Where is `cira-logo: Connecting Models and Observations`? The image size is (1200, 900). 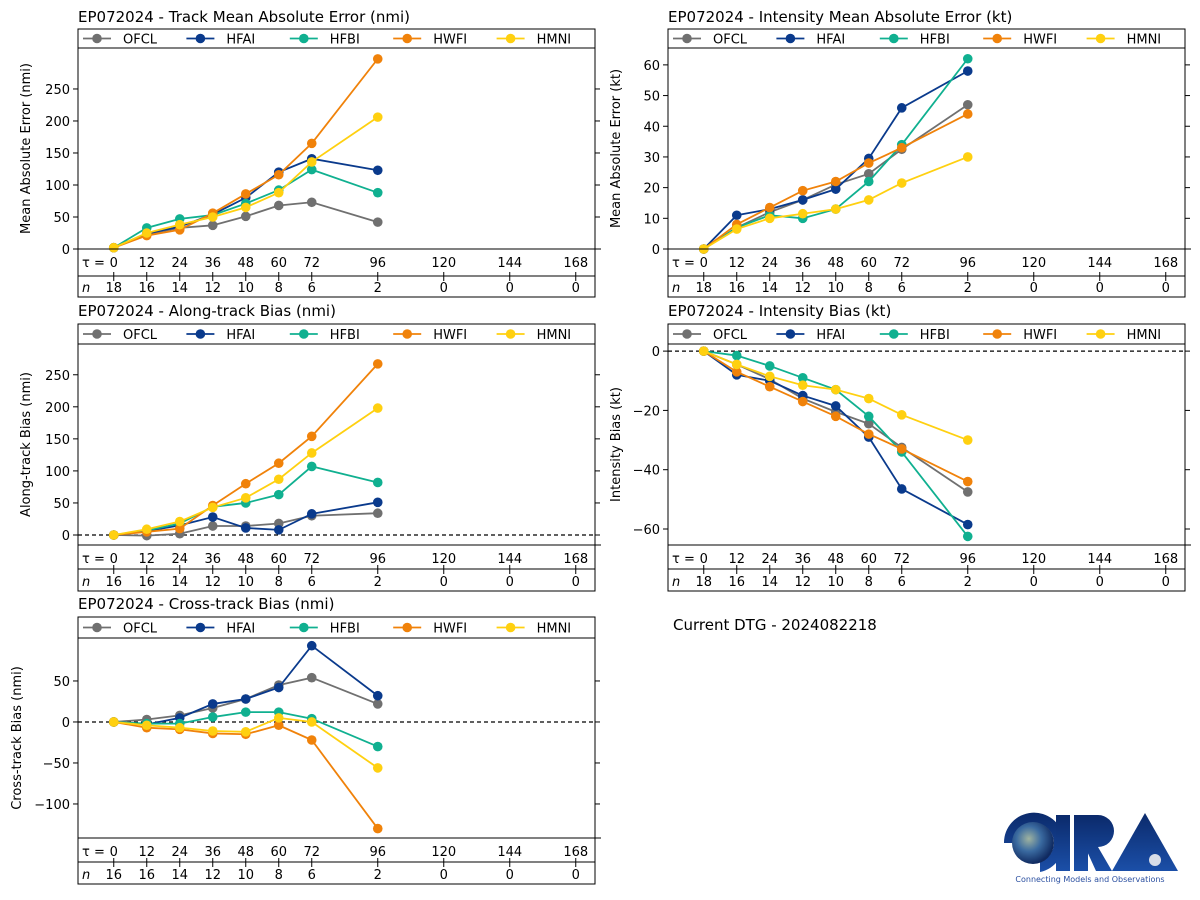 cira-logo: Connecting Models and Observations is located at coordinates (1090, 848).